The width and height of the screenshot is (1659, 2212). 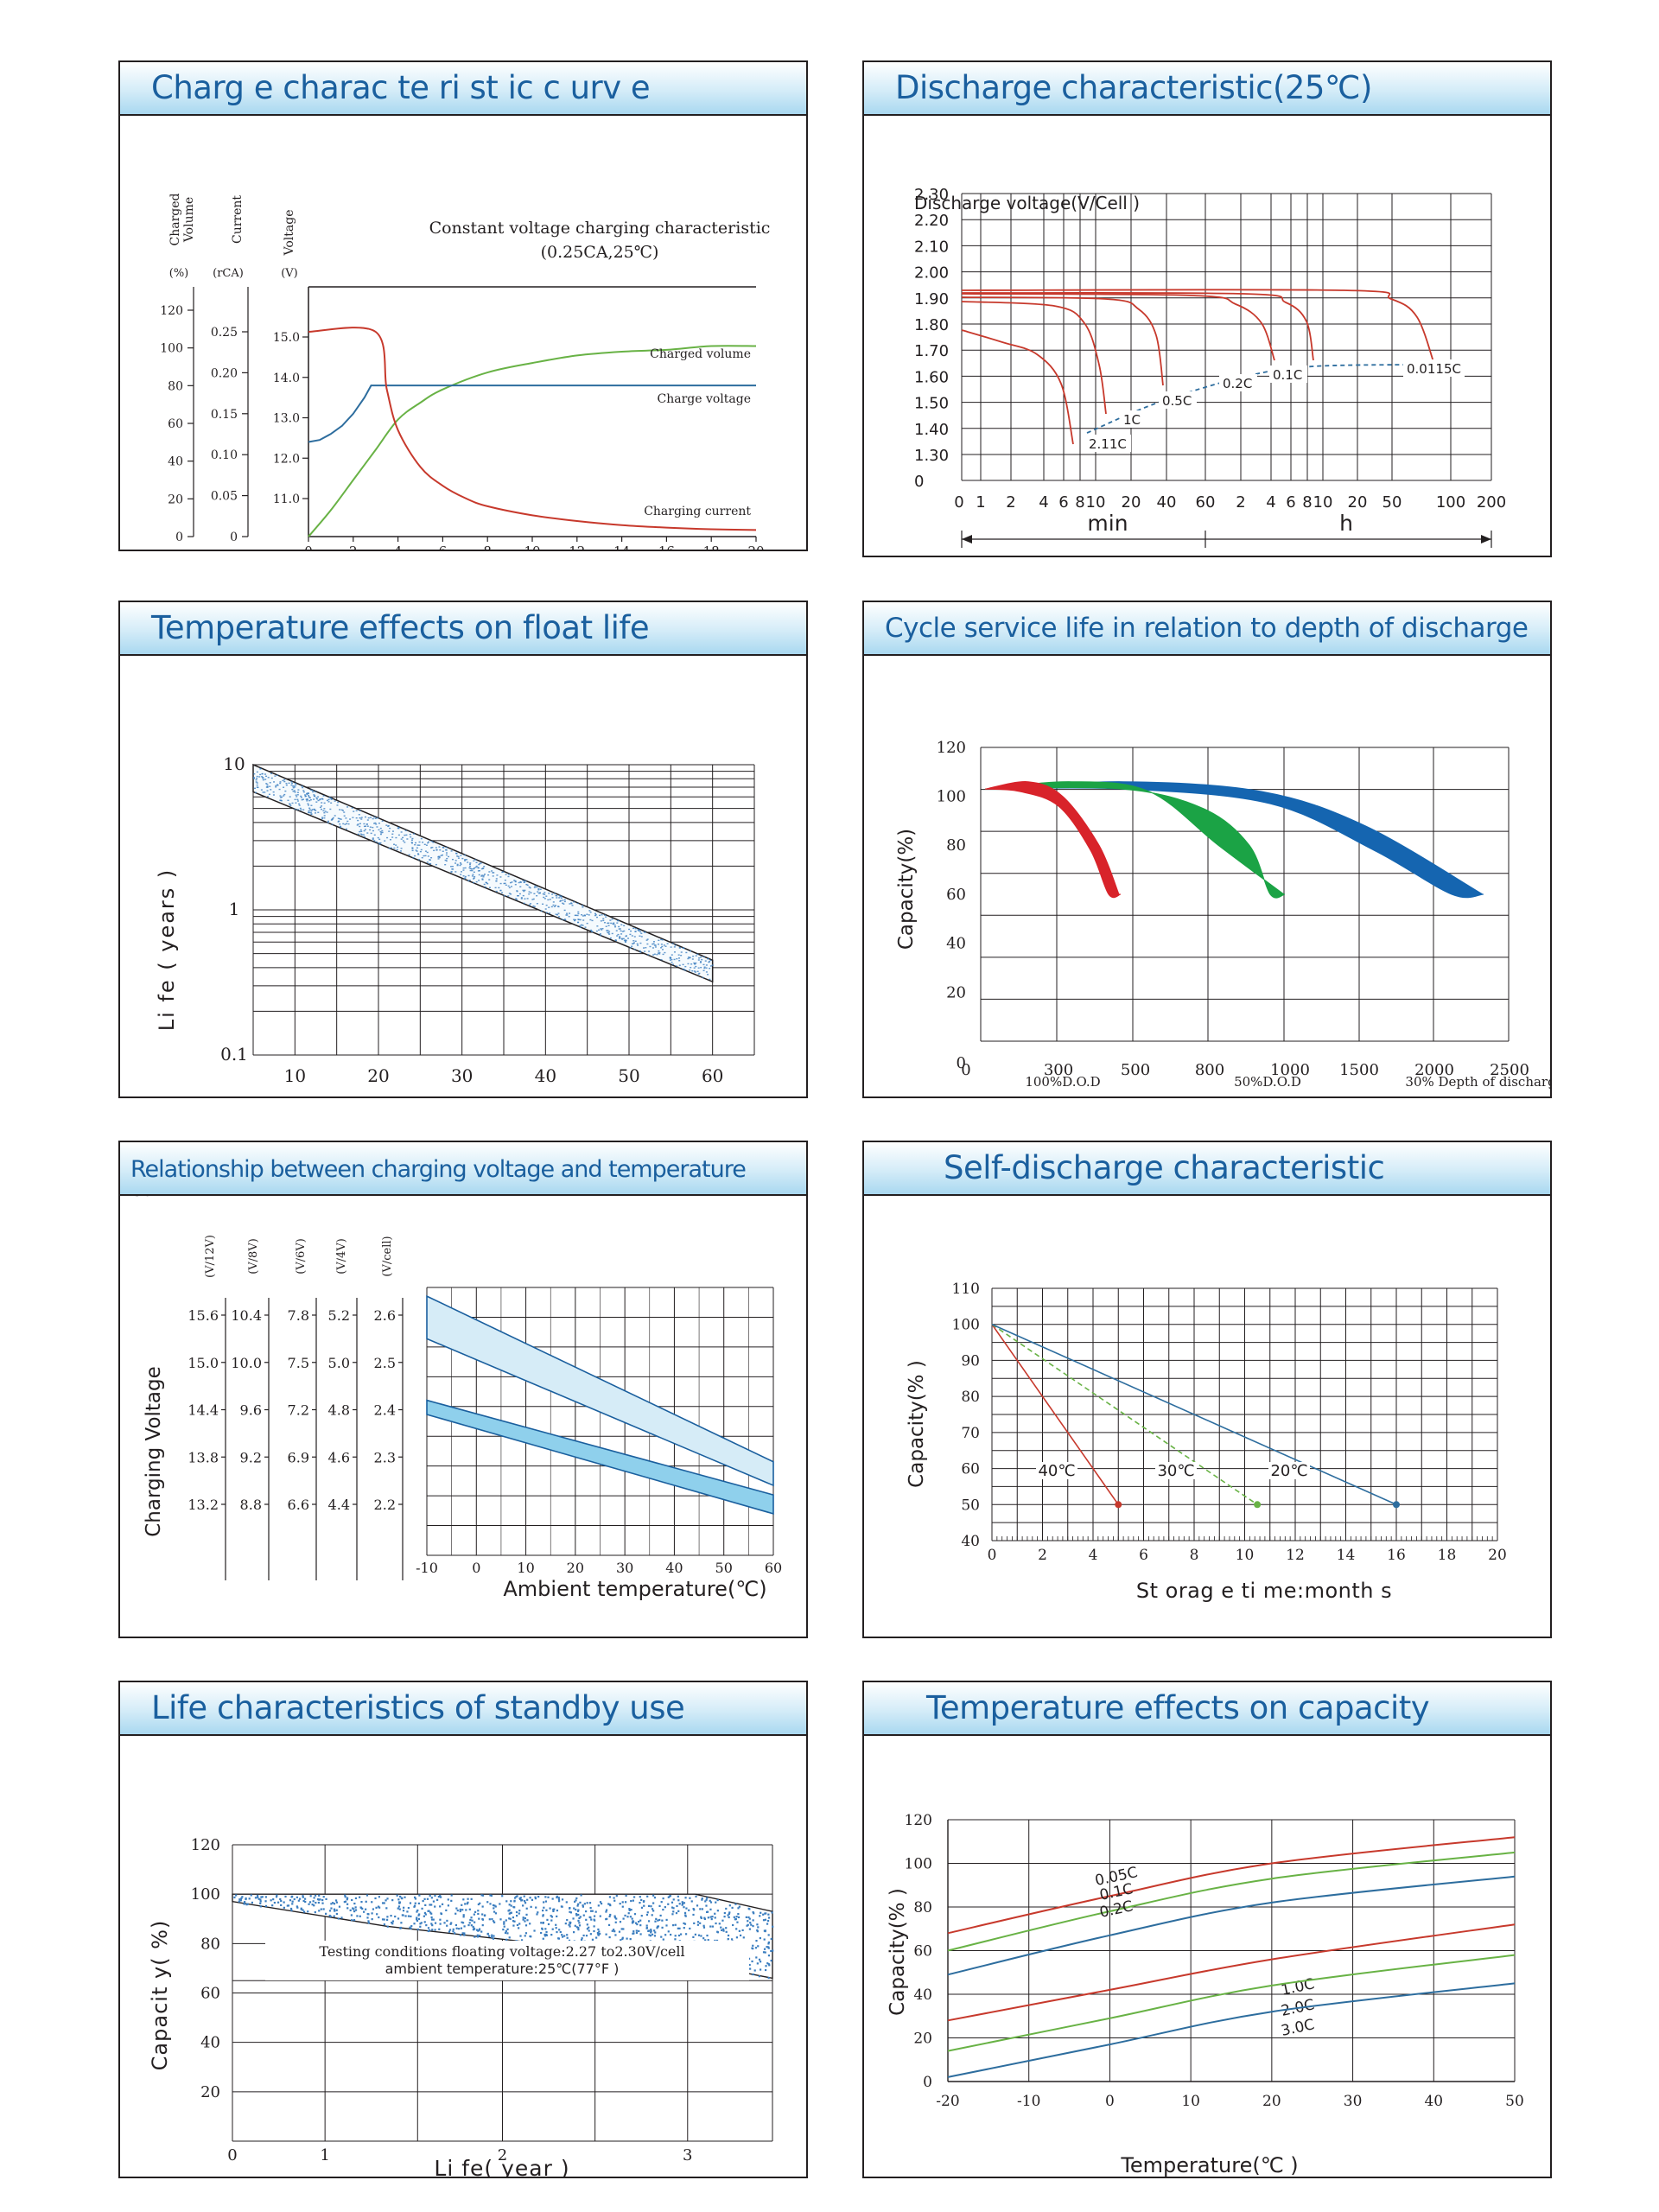 I want to click on y-tick-label: 50, so click(x=970, y=1505).